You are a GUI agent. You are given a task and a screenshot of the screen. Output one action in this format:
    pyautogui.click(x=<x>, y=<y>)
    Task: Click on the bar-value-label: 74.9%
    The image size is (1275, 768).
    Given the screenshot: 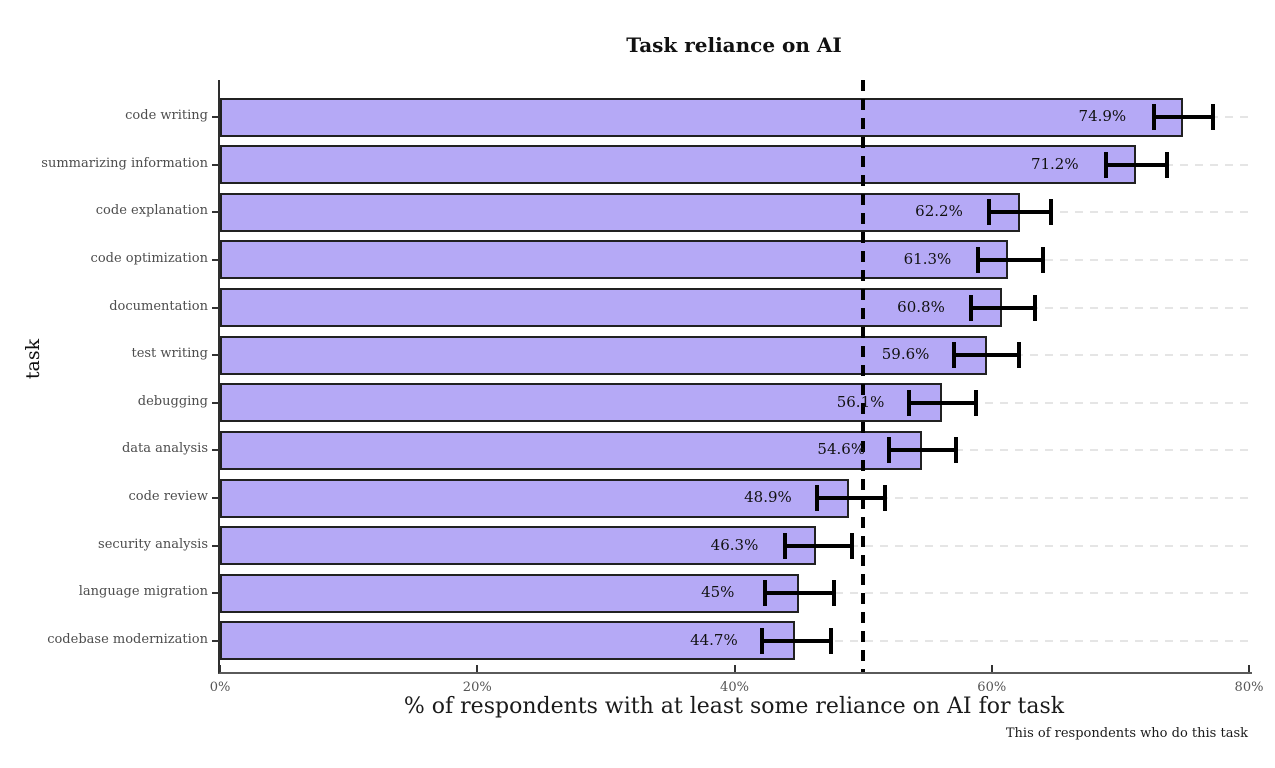 What is the action you would take?
    pyautogui.click(x=1102, y=116)
    